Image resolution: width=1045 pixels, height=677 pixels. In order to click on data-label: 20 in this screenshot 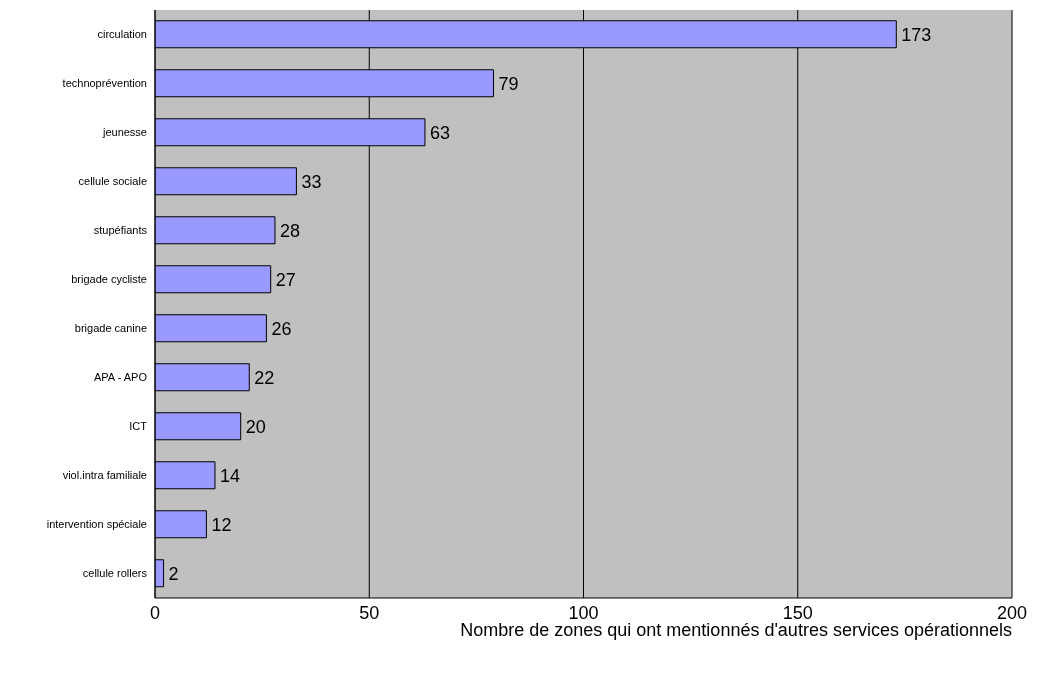, I will do `click(255, 426)`.